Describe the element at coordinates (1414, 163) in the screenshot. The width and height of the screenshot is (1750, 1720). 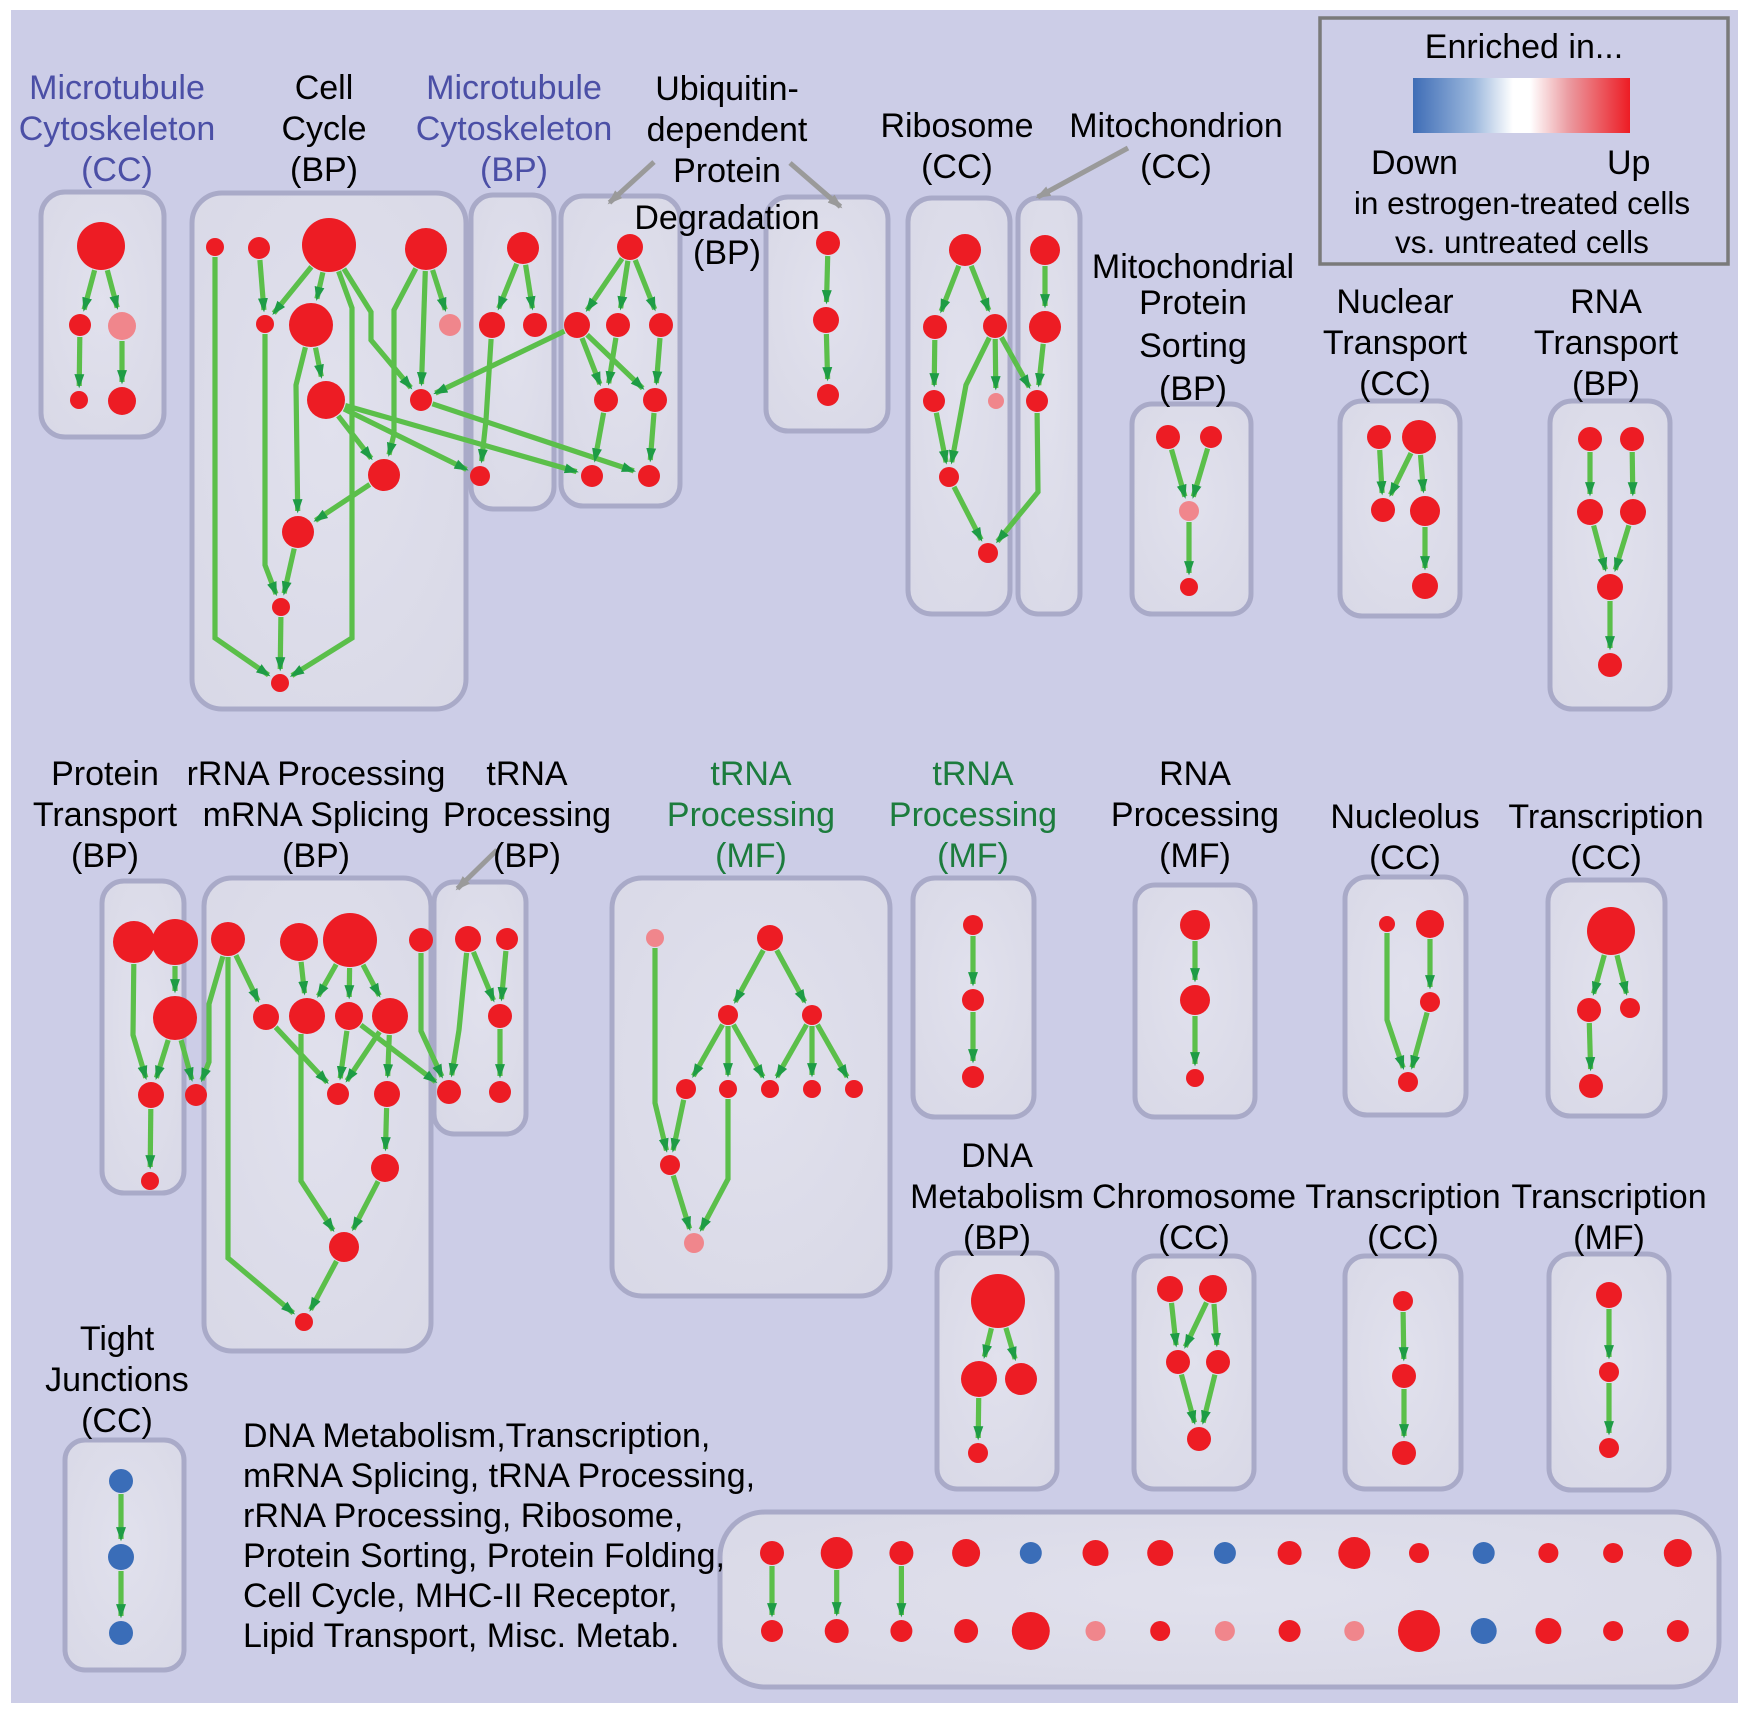
I see `svg-text: Down` at that location.